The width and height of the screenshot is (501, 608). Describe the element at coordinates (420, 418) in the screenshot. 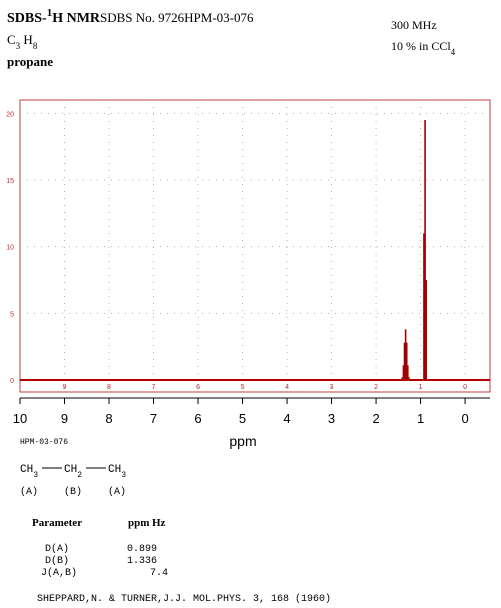

I see `x-tick-label: 1` at that location.